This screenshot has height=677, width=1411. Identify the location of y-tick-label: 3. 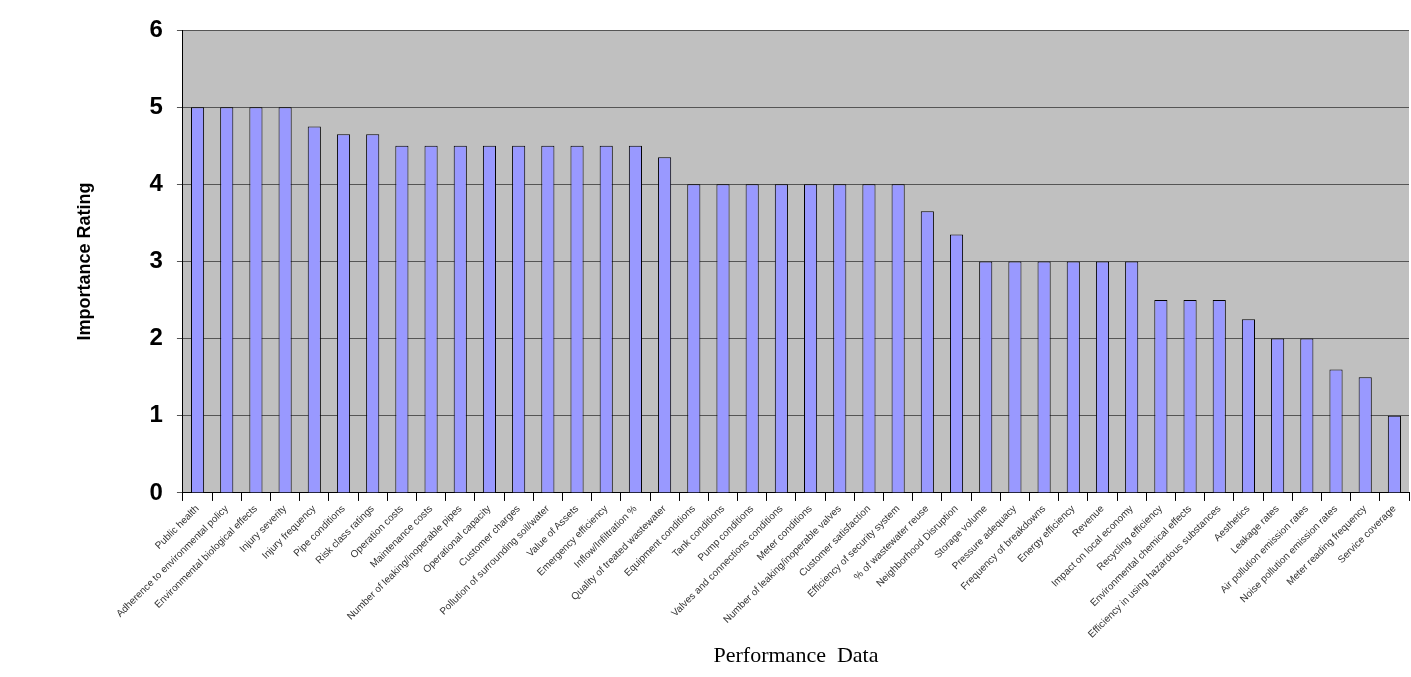
(156, 260).